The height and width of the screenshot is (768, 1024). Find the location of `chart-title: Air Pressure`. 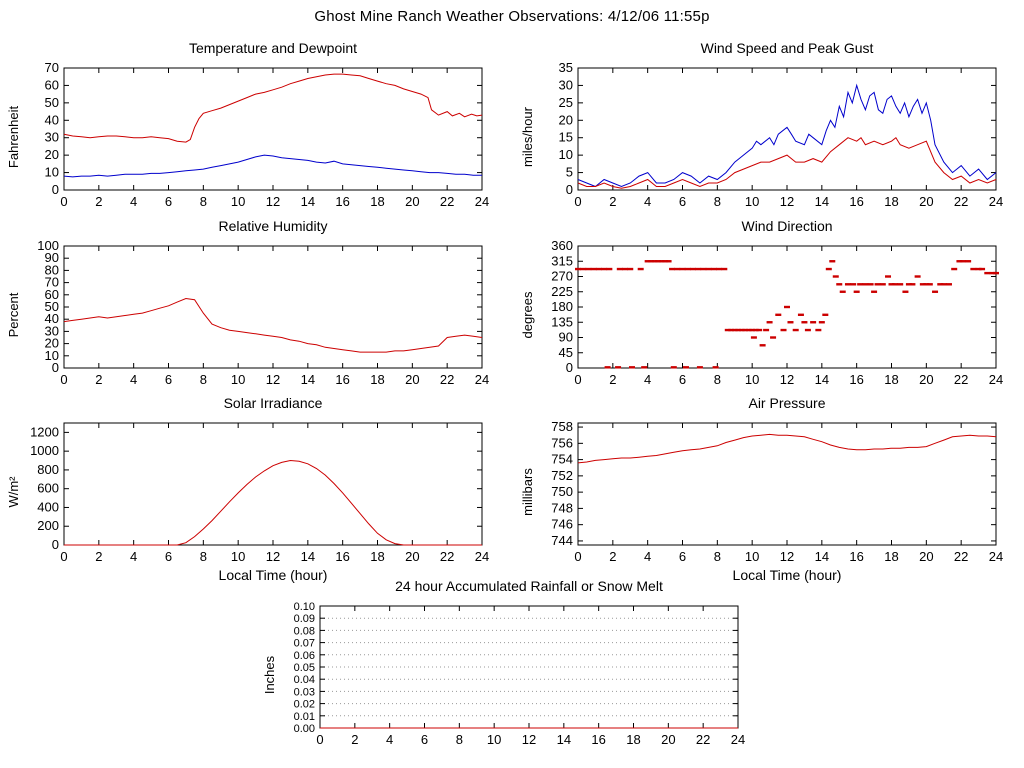

chart-title: Air Pressure is located at coordinates (787, 403).